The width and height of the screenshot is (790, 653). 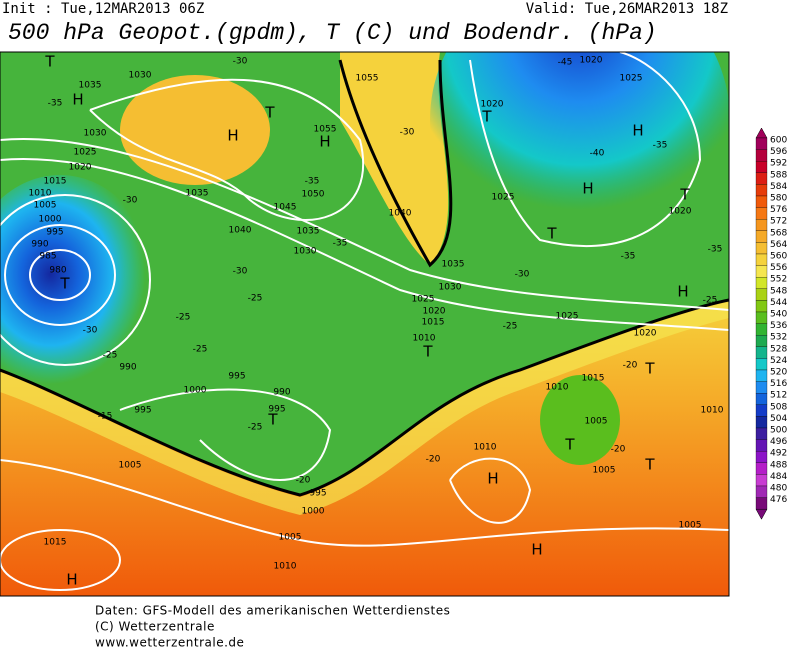 I want to click on contour-label: 985, so click(x=47, y=257).